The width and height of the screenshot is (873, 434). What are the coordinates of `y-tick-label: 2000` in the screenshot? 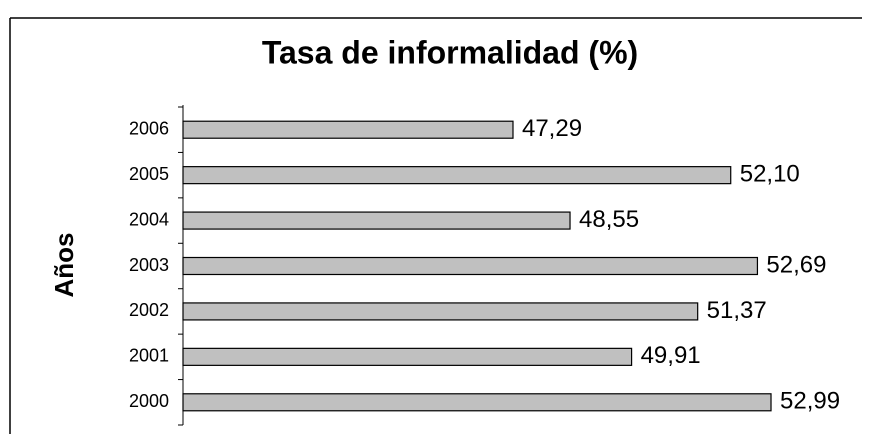 It's located at (149, 401).